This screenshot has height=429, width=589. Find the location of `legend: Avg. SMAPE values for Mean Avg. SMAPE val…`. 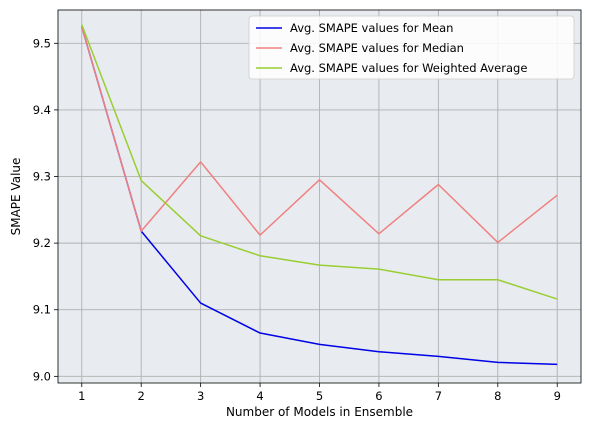

legend: Avg. SMAPE values for Mean Avg. SMAPE val… is located at coordinates (411, 47).